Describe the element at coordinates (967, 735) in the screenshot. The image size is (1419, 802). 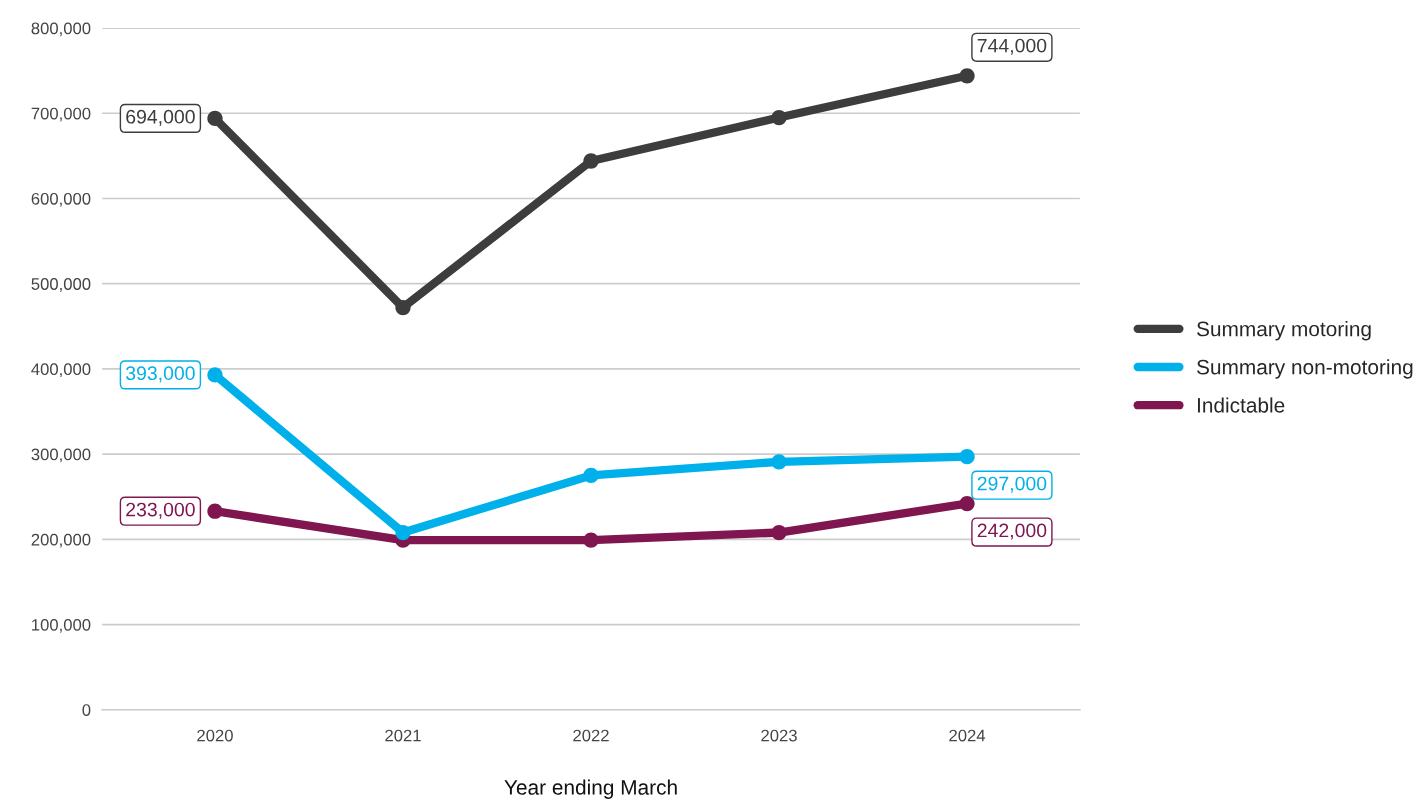
I see `x-tick-label: 2024` at that location.